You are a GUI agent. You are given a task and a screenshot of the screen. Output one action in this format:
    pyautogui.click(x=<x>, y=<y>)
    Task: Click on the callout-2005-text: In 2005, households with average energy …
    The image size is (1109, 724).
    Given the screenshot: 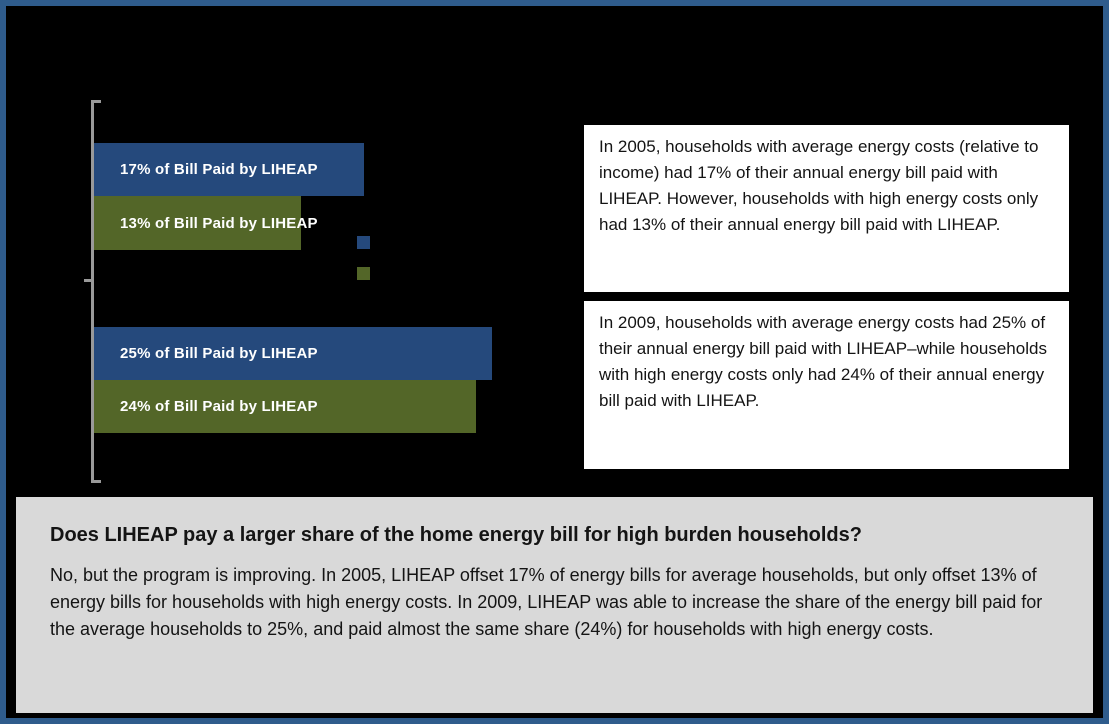 What is the action you would take?
    pyautogui.click(x=819, y=185)
    